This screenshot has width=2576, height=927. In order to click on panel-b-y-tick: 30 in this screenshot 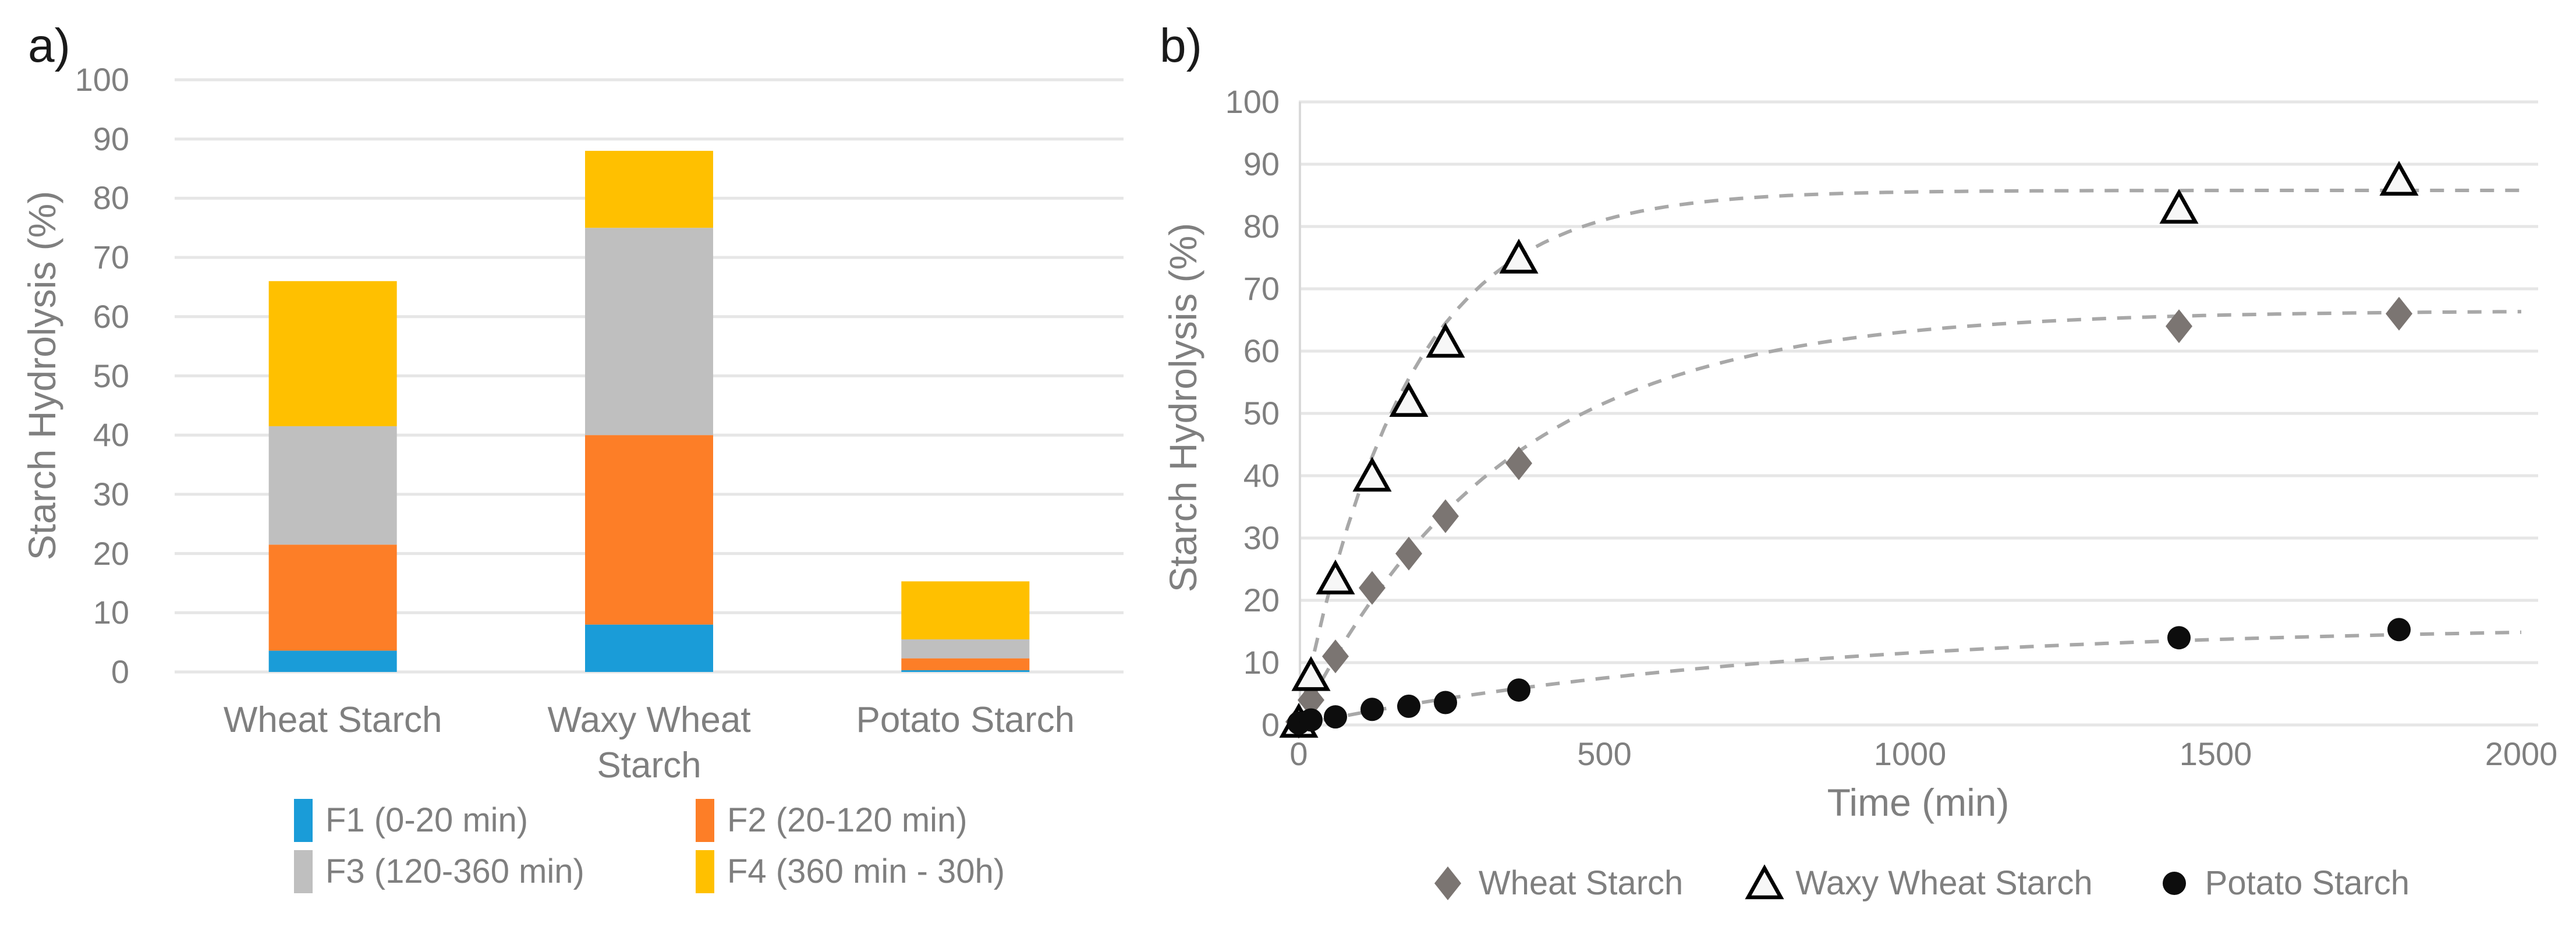, I will do `click(1261, 537)`.